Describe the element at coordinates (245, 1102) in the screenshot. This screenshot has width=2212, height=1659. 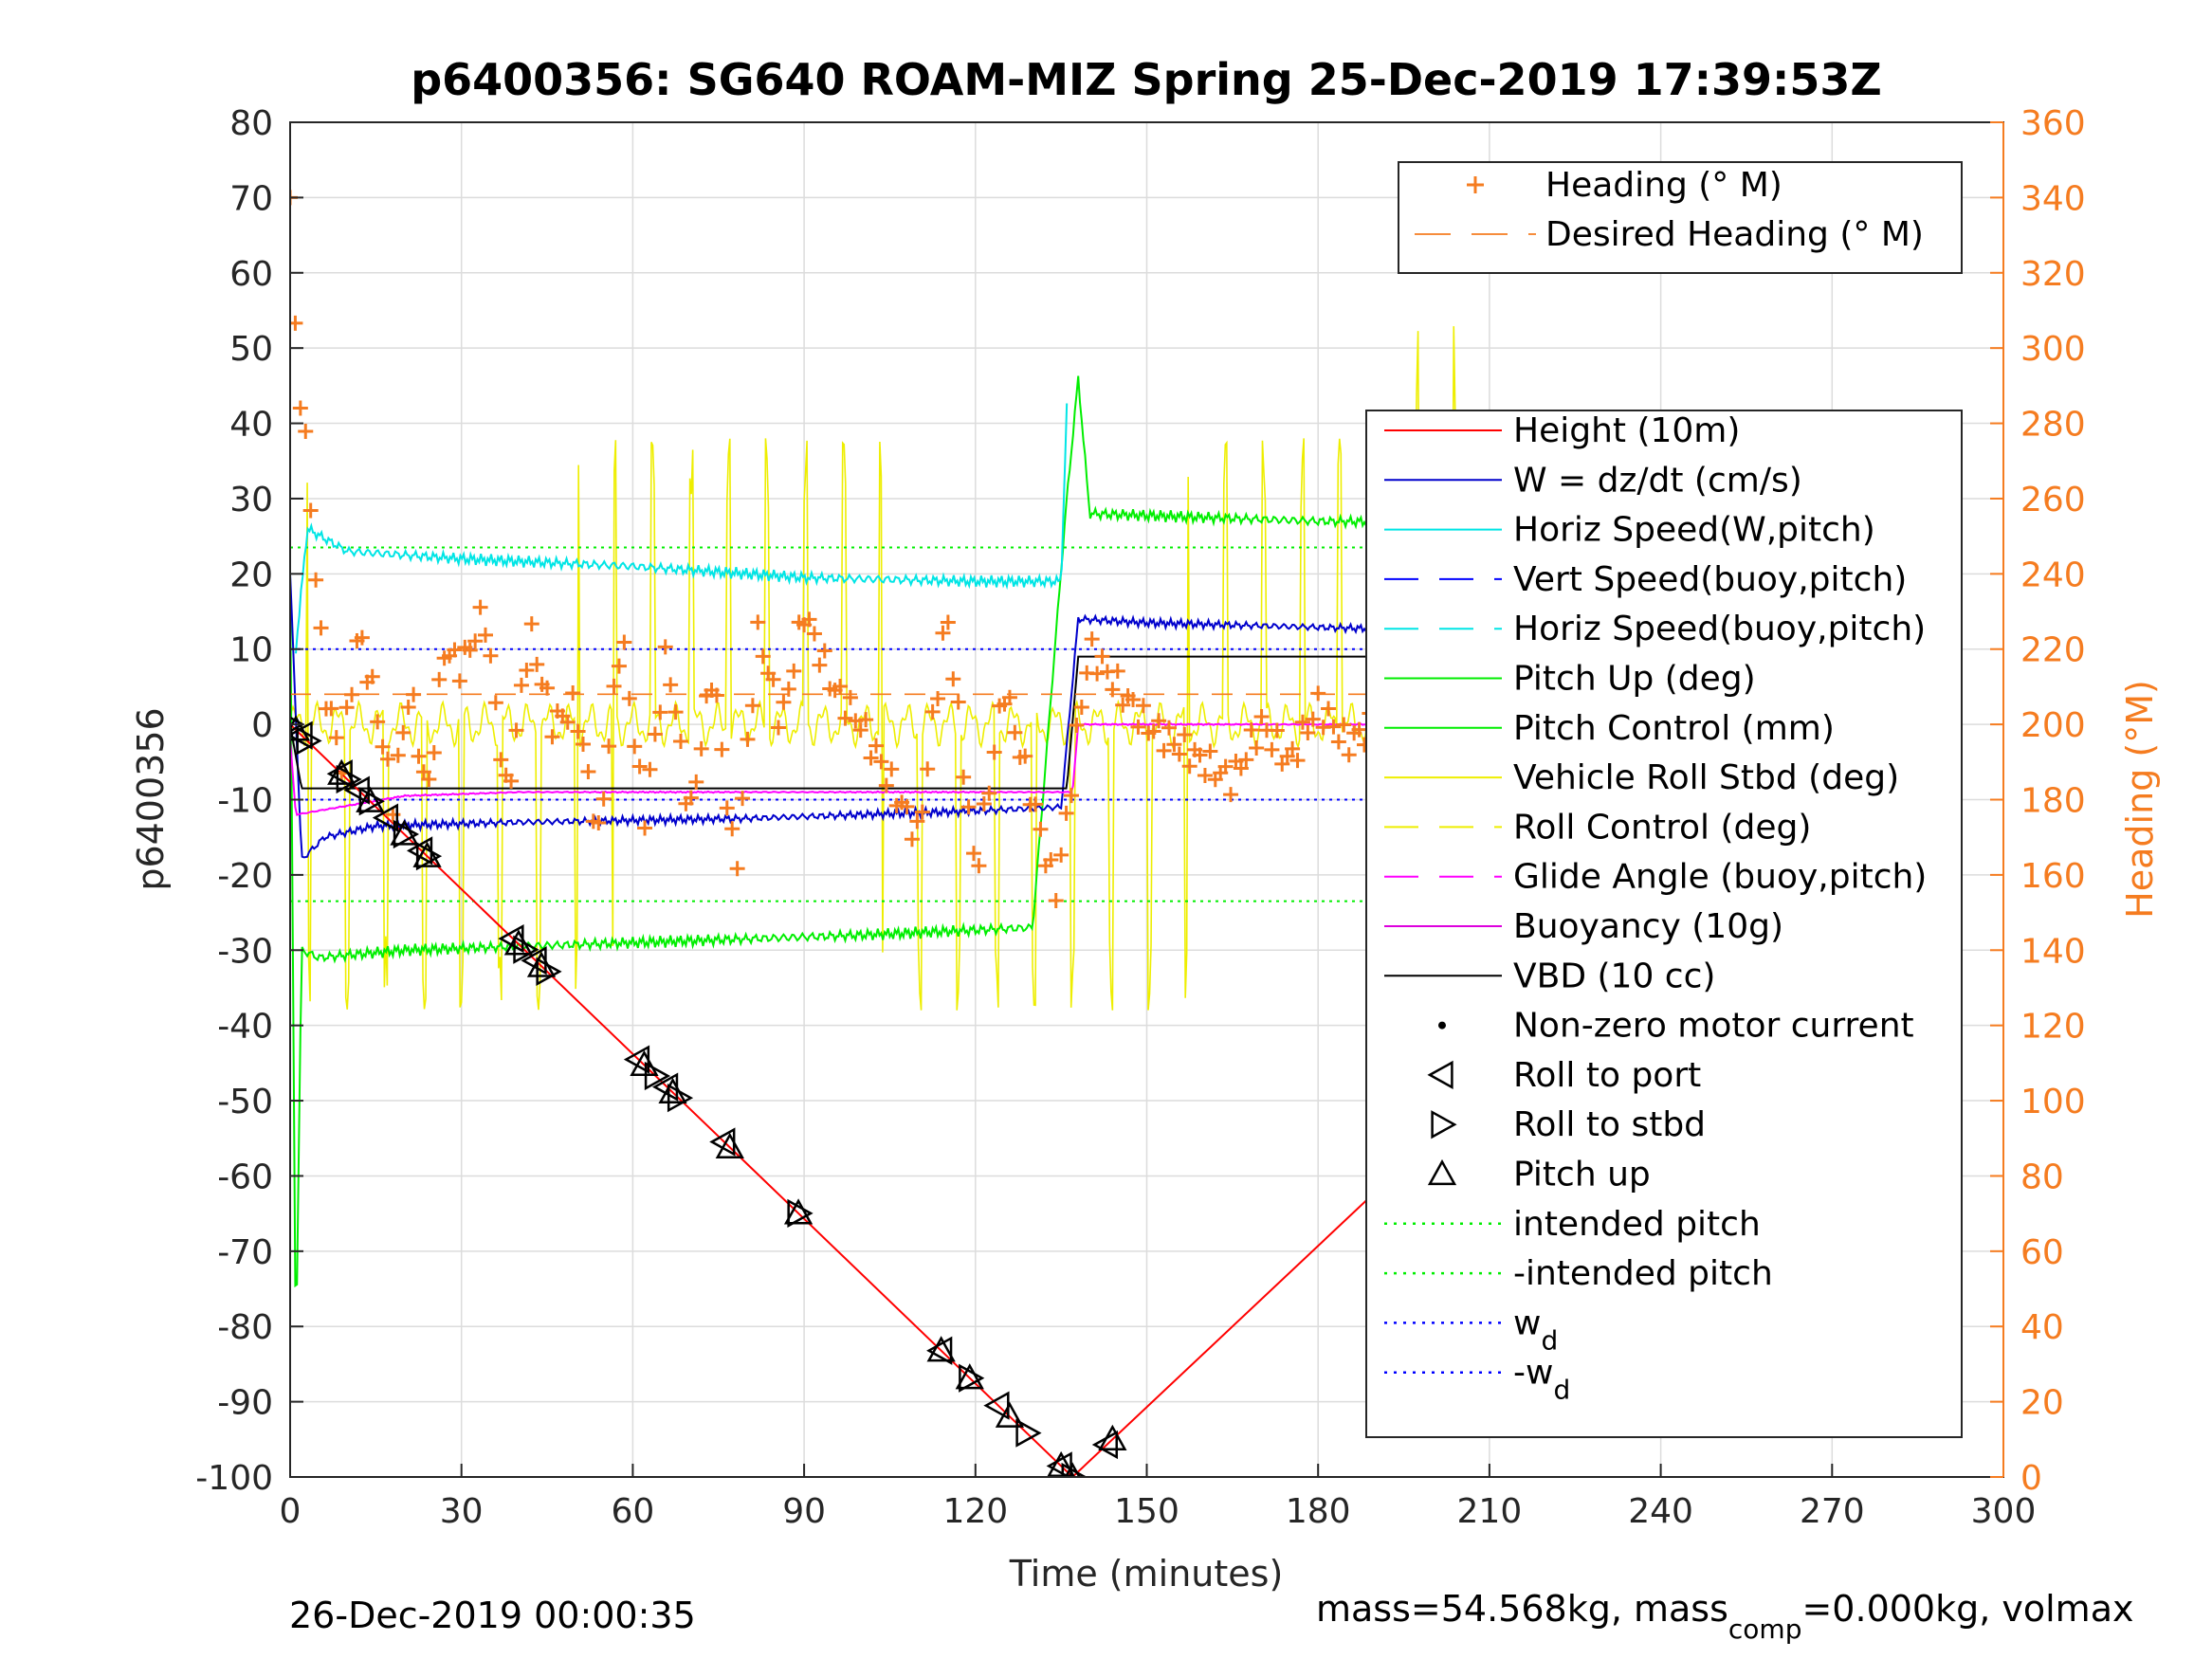
I see `y-left-tick-label: -50` at that location.